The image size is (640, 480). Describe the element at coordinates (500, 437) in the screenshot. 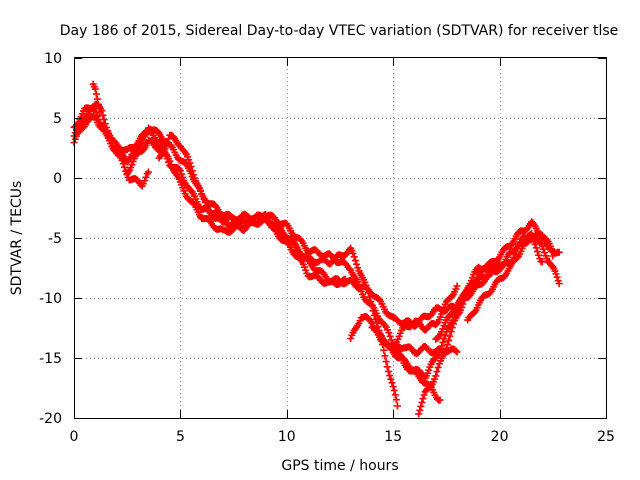

I see `x-tick-label: 20` at that location.